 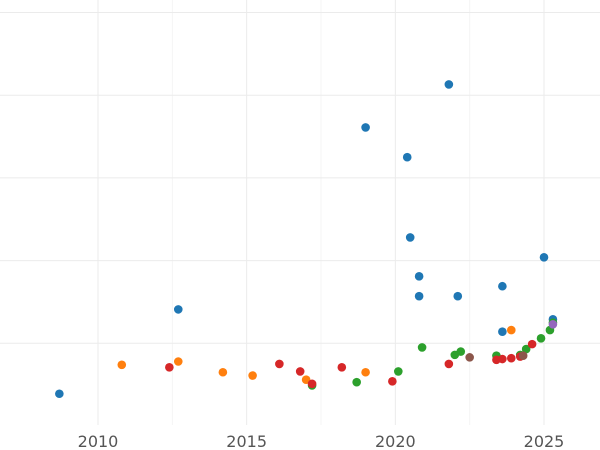 I want to click on x-axis-ticks: 2010 2015 2020 2025, so click(x=321, y=441).